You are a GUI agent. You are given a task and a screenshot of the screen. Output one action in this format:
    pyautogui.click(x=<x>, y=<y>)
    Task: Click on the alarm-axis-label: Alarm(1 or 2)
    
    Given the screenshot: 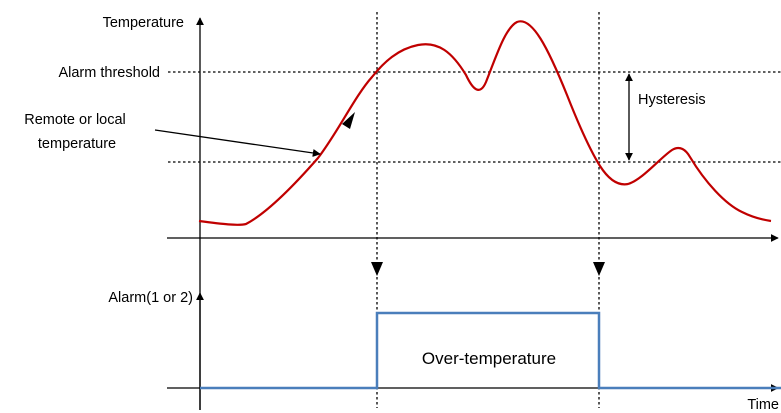 What is the action you would take?
    pyautogui.click(x=150, y=298)
    